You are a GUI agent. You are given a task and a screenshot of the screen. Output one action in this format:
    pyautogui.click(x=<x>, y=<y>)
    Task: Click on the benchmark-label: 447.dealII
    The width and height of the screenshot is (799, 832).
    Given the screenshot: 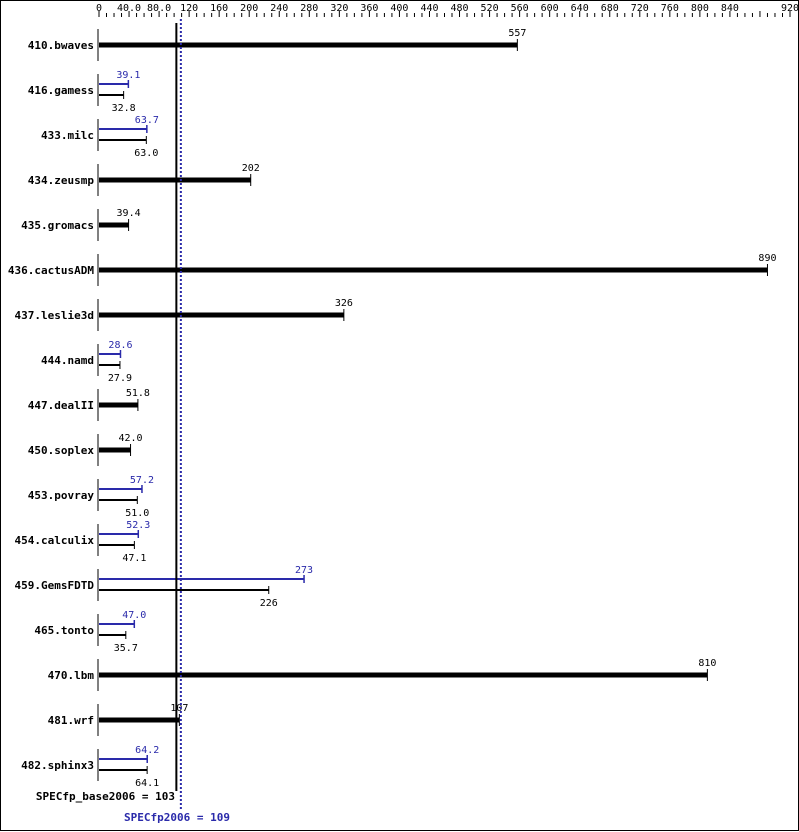 What is the action you would take?
    pyautogui.click(x=61, y=405)
    